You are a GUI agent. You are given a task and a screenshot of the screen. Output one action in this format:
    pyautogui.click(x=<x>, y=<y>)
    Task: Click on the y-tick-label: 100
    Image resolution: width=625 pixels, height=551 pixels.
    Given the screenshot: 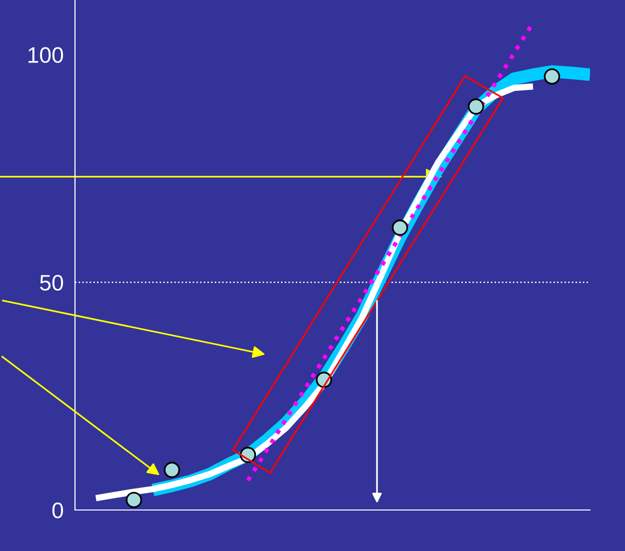 What is the action you would take?
    pyautogui.click(x=46, y=55)
    